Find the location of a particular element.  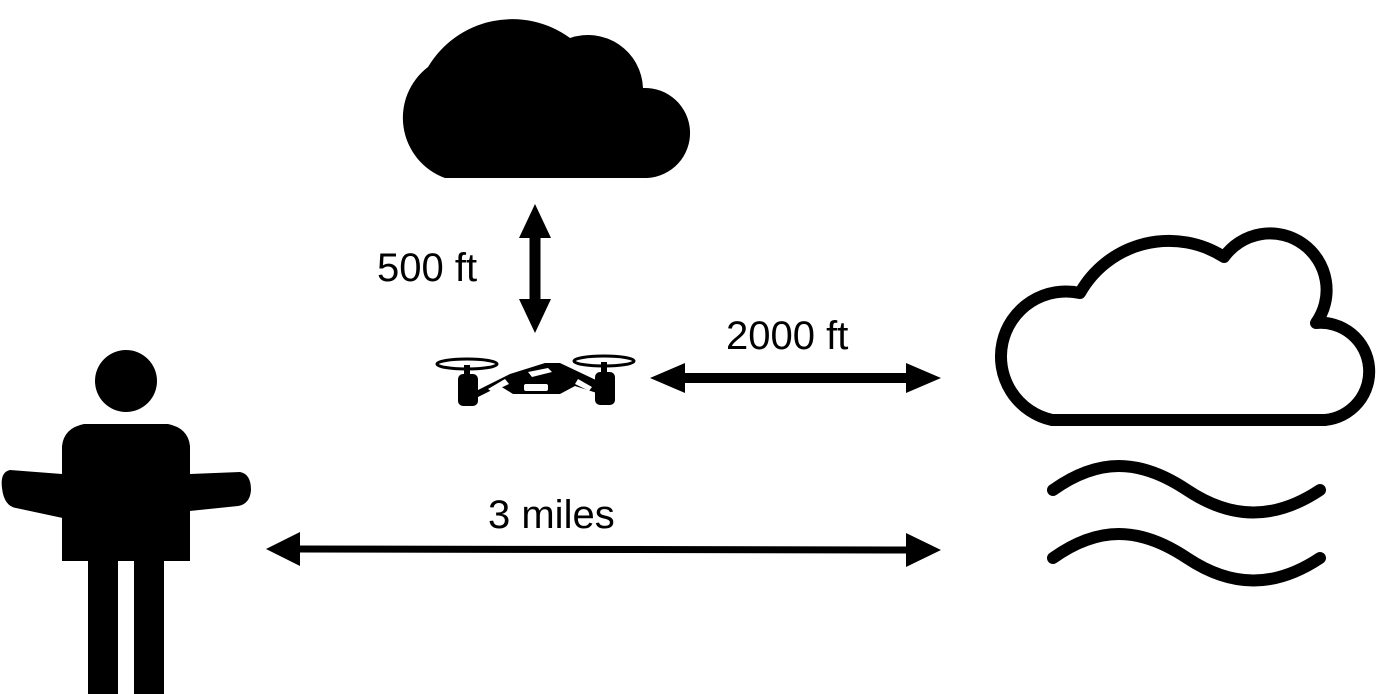

cloud-solid-icon is located at coordinates (546, 98).